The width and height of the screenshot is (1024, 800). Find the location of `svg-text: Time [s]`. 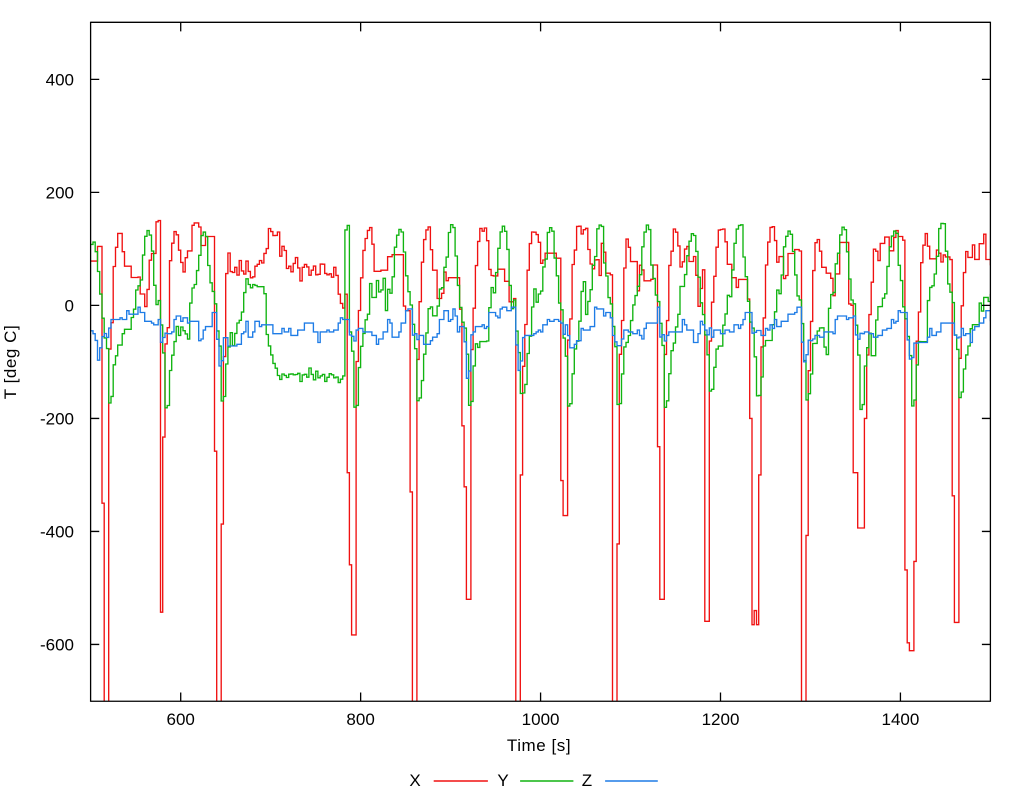

svg-text: Time [s] is located at coordinates (539, 745).